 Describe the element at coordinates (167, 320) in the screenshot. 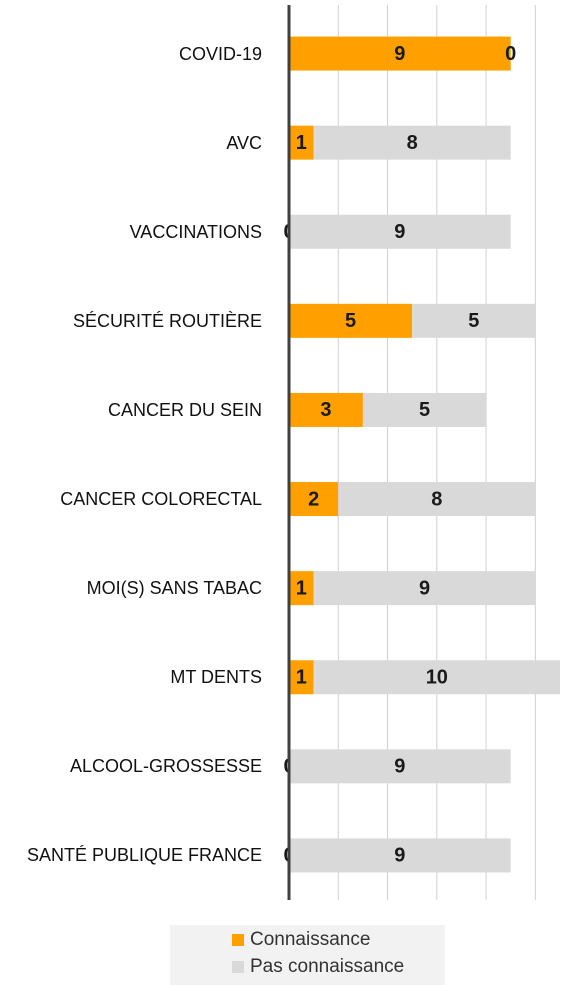

I see `category-label: SÉCURITÉ ROUTIÈRE` at that location.